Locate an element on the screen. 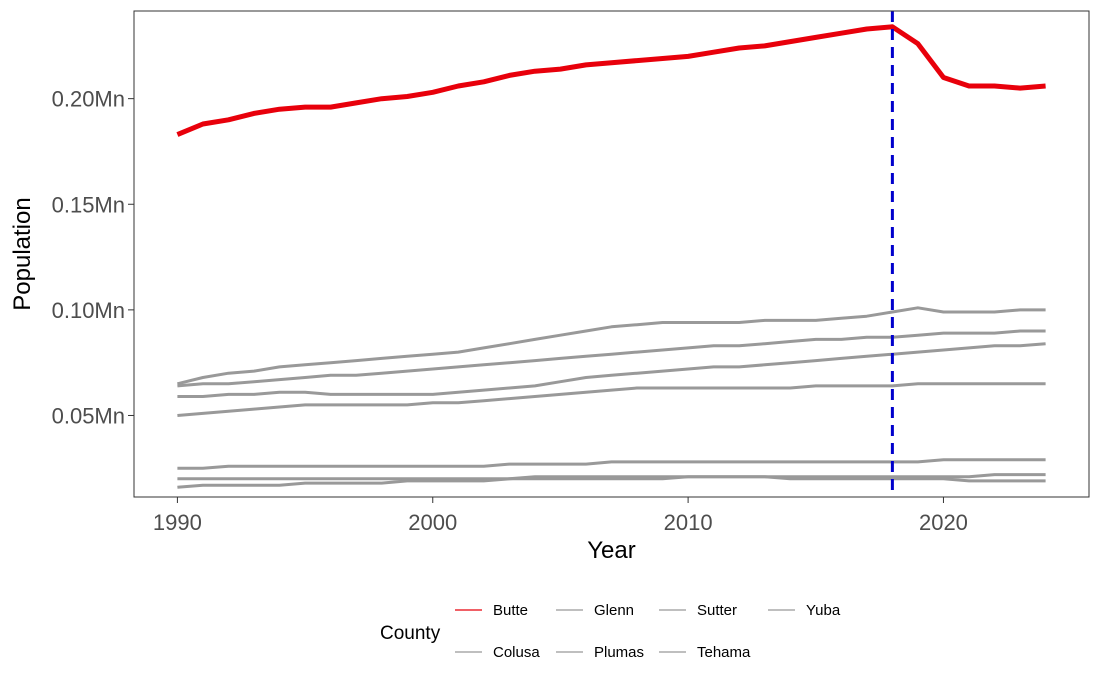  legend-label-colusa: Colusa is located at coordinates (516, 652).